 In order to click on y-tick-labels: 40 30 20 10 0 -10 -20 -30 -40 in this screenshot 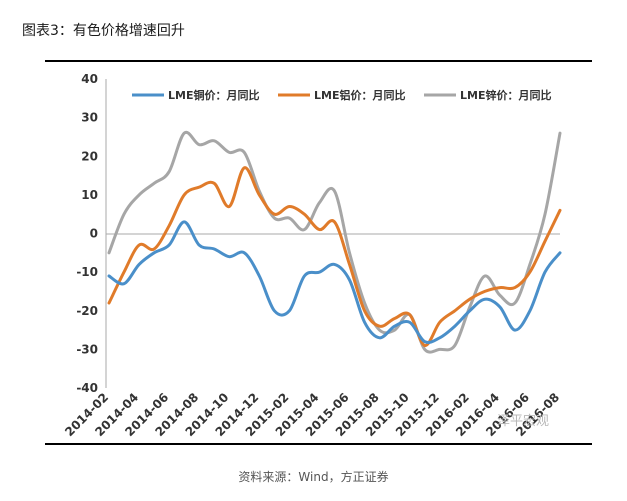, I will do `click(87, 233)`.